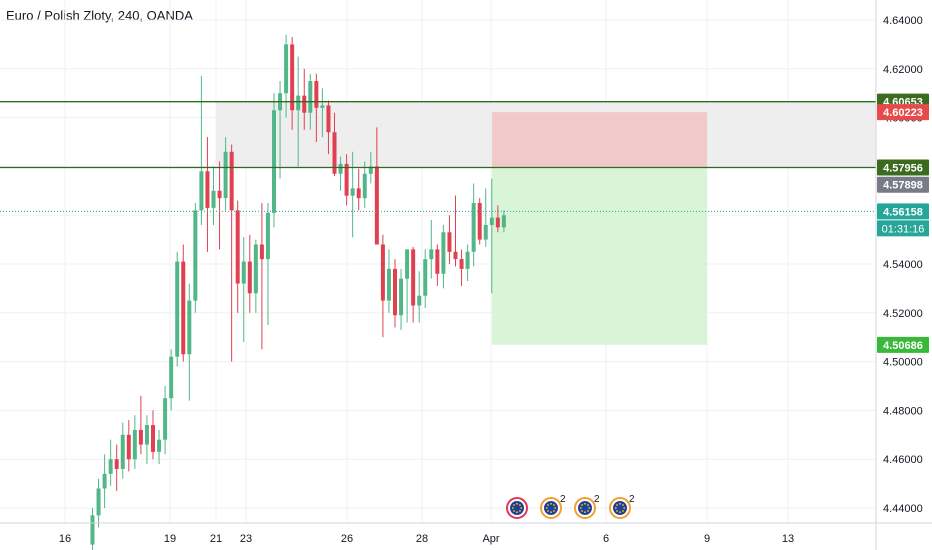  I want to click on target-label-bg, so click(903, 344).